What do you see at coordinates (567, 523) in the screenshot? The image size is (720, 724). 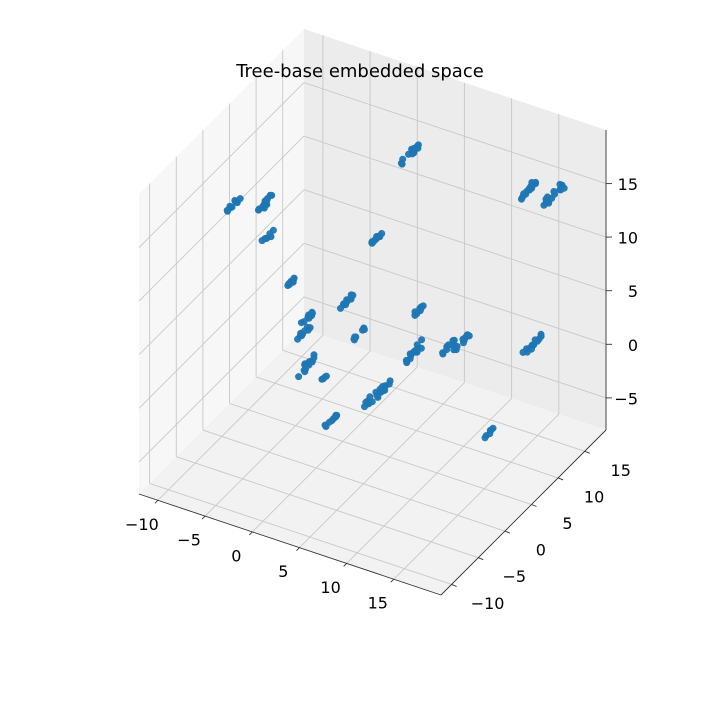 I see `y-tick-label: 5` at bounding box center [567, 523].